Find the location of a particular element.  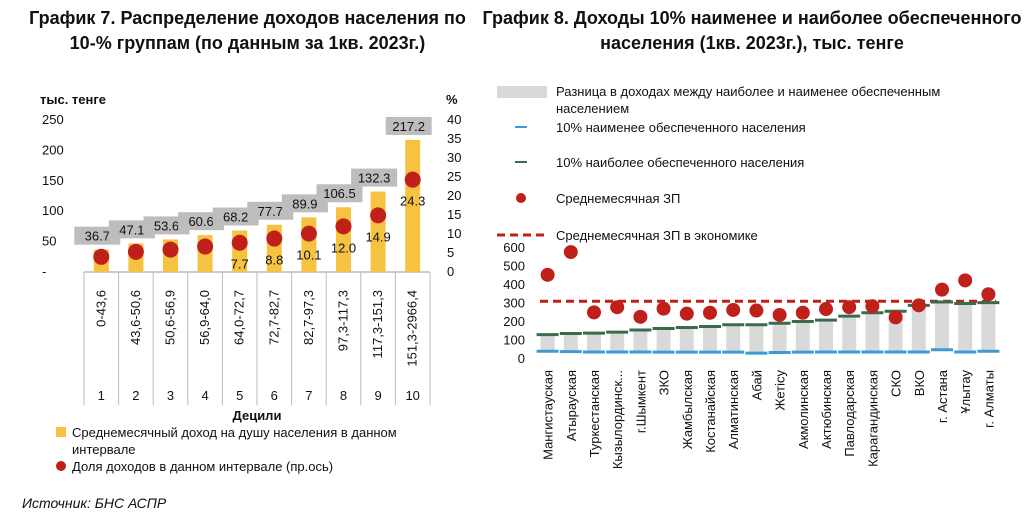

chart7-legend-bar-label-line2: интервале is located at coordinates (104, 449).